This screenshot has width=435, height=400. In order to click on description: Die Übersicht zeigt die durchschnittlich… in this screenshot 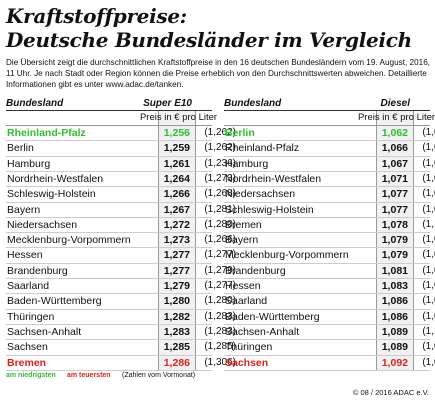, I will do `click(218, 73)`.